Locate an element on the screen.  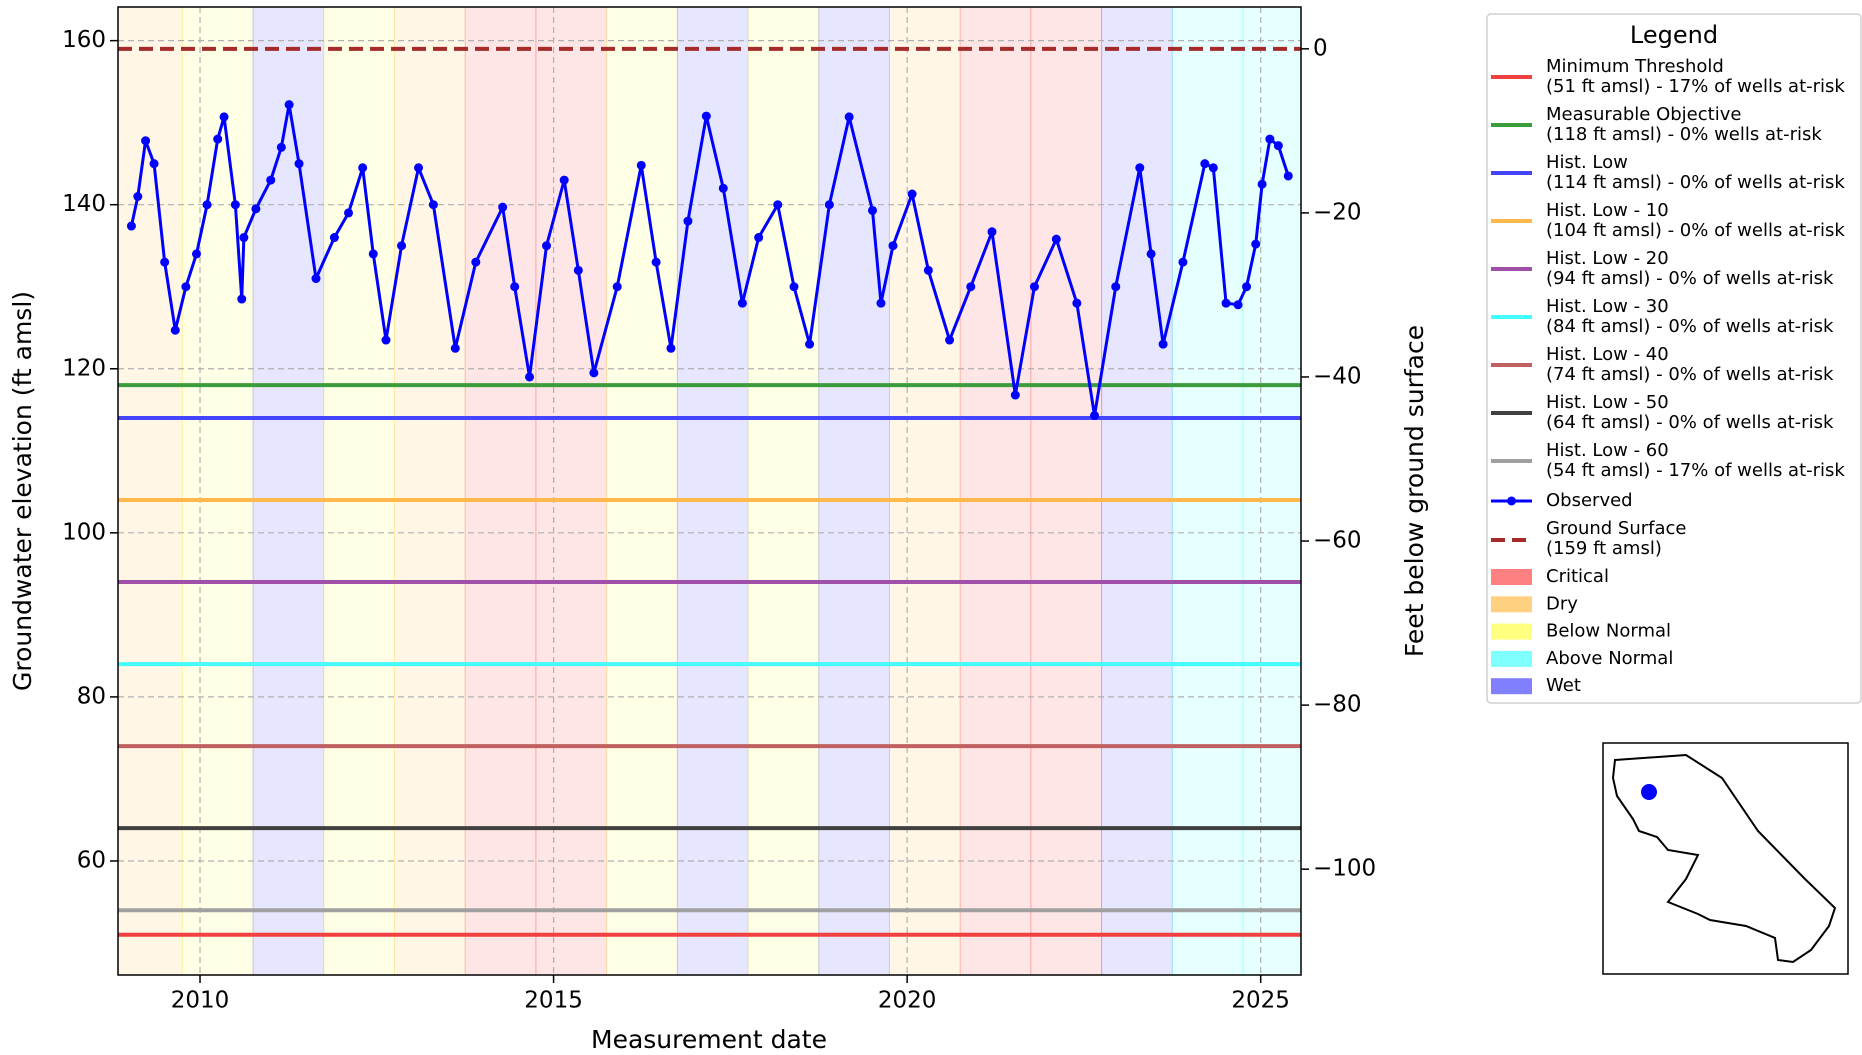
legend-detail: (114 ft amsl) - 0% of wells at-risk is located at coordinates (1695, 182).